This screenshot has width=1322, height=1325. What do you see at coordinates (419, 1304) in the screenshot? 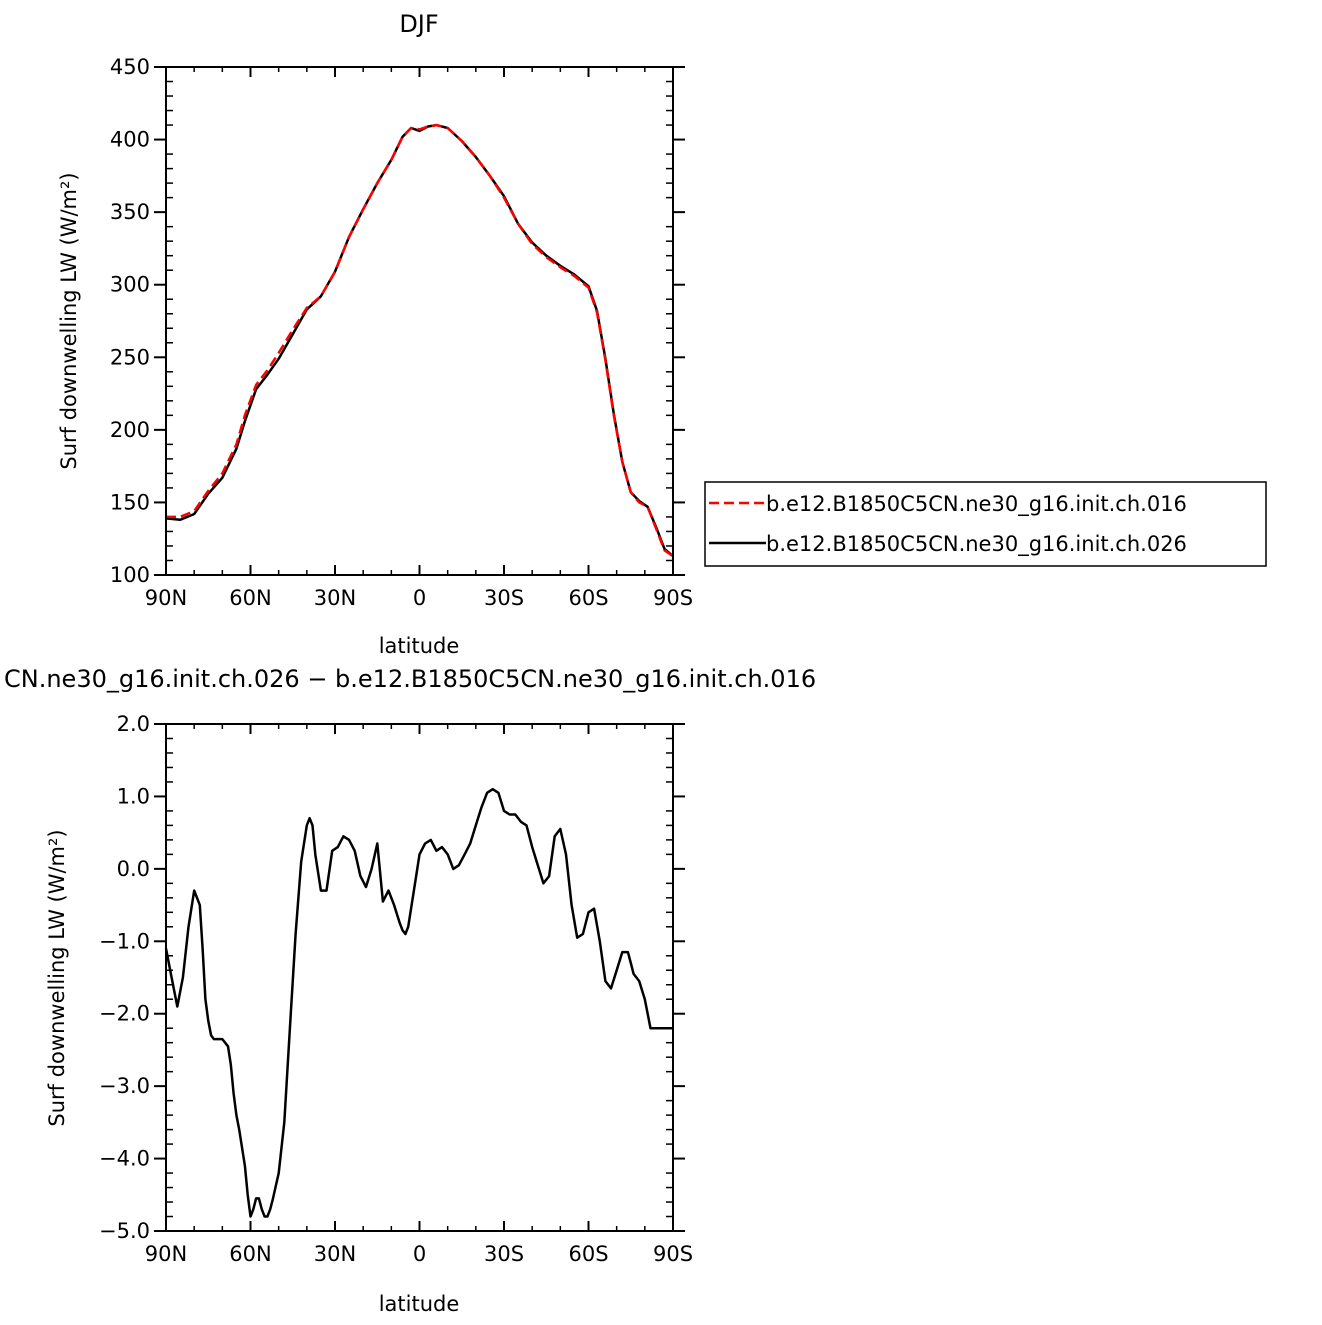
I see `bottom-chart-xlabel: latitude` at bounding box center [419, 1304].